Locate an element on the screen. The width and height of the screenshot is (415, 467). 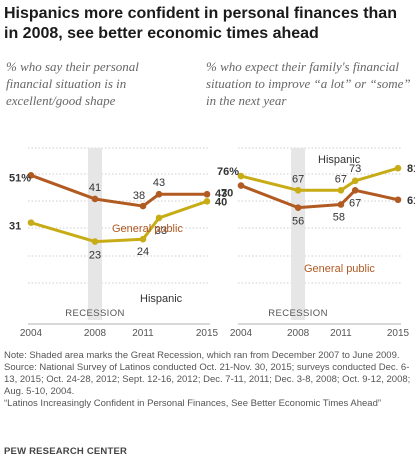
data-label: 56 is located at coordinates (298, 222).